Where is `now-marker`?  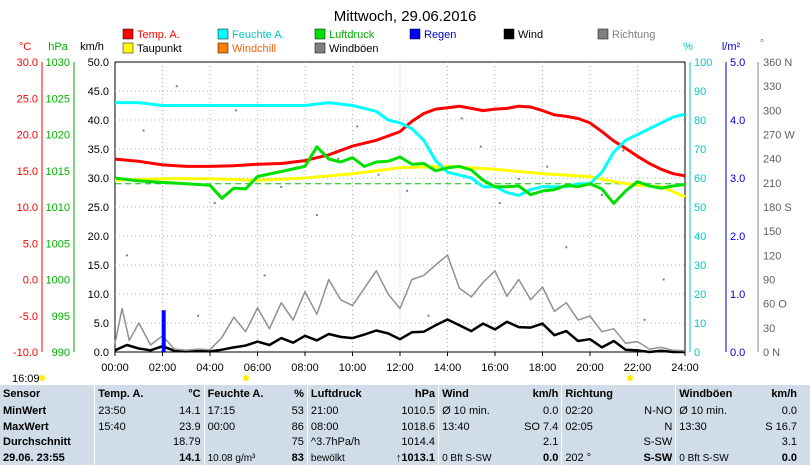
now-marker is located at coordinates (42, 378).